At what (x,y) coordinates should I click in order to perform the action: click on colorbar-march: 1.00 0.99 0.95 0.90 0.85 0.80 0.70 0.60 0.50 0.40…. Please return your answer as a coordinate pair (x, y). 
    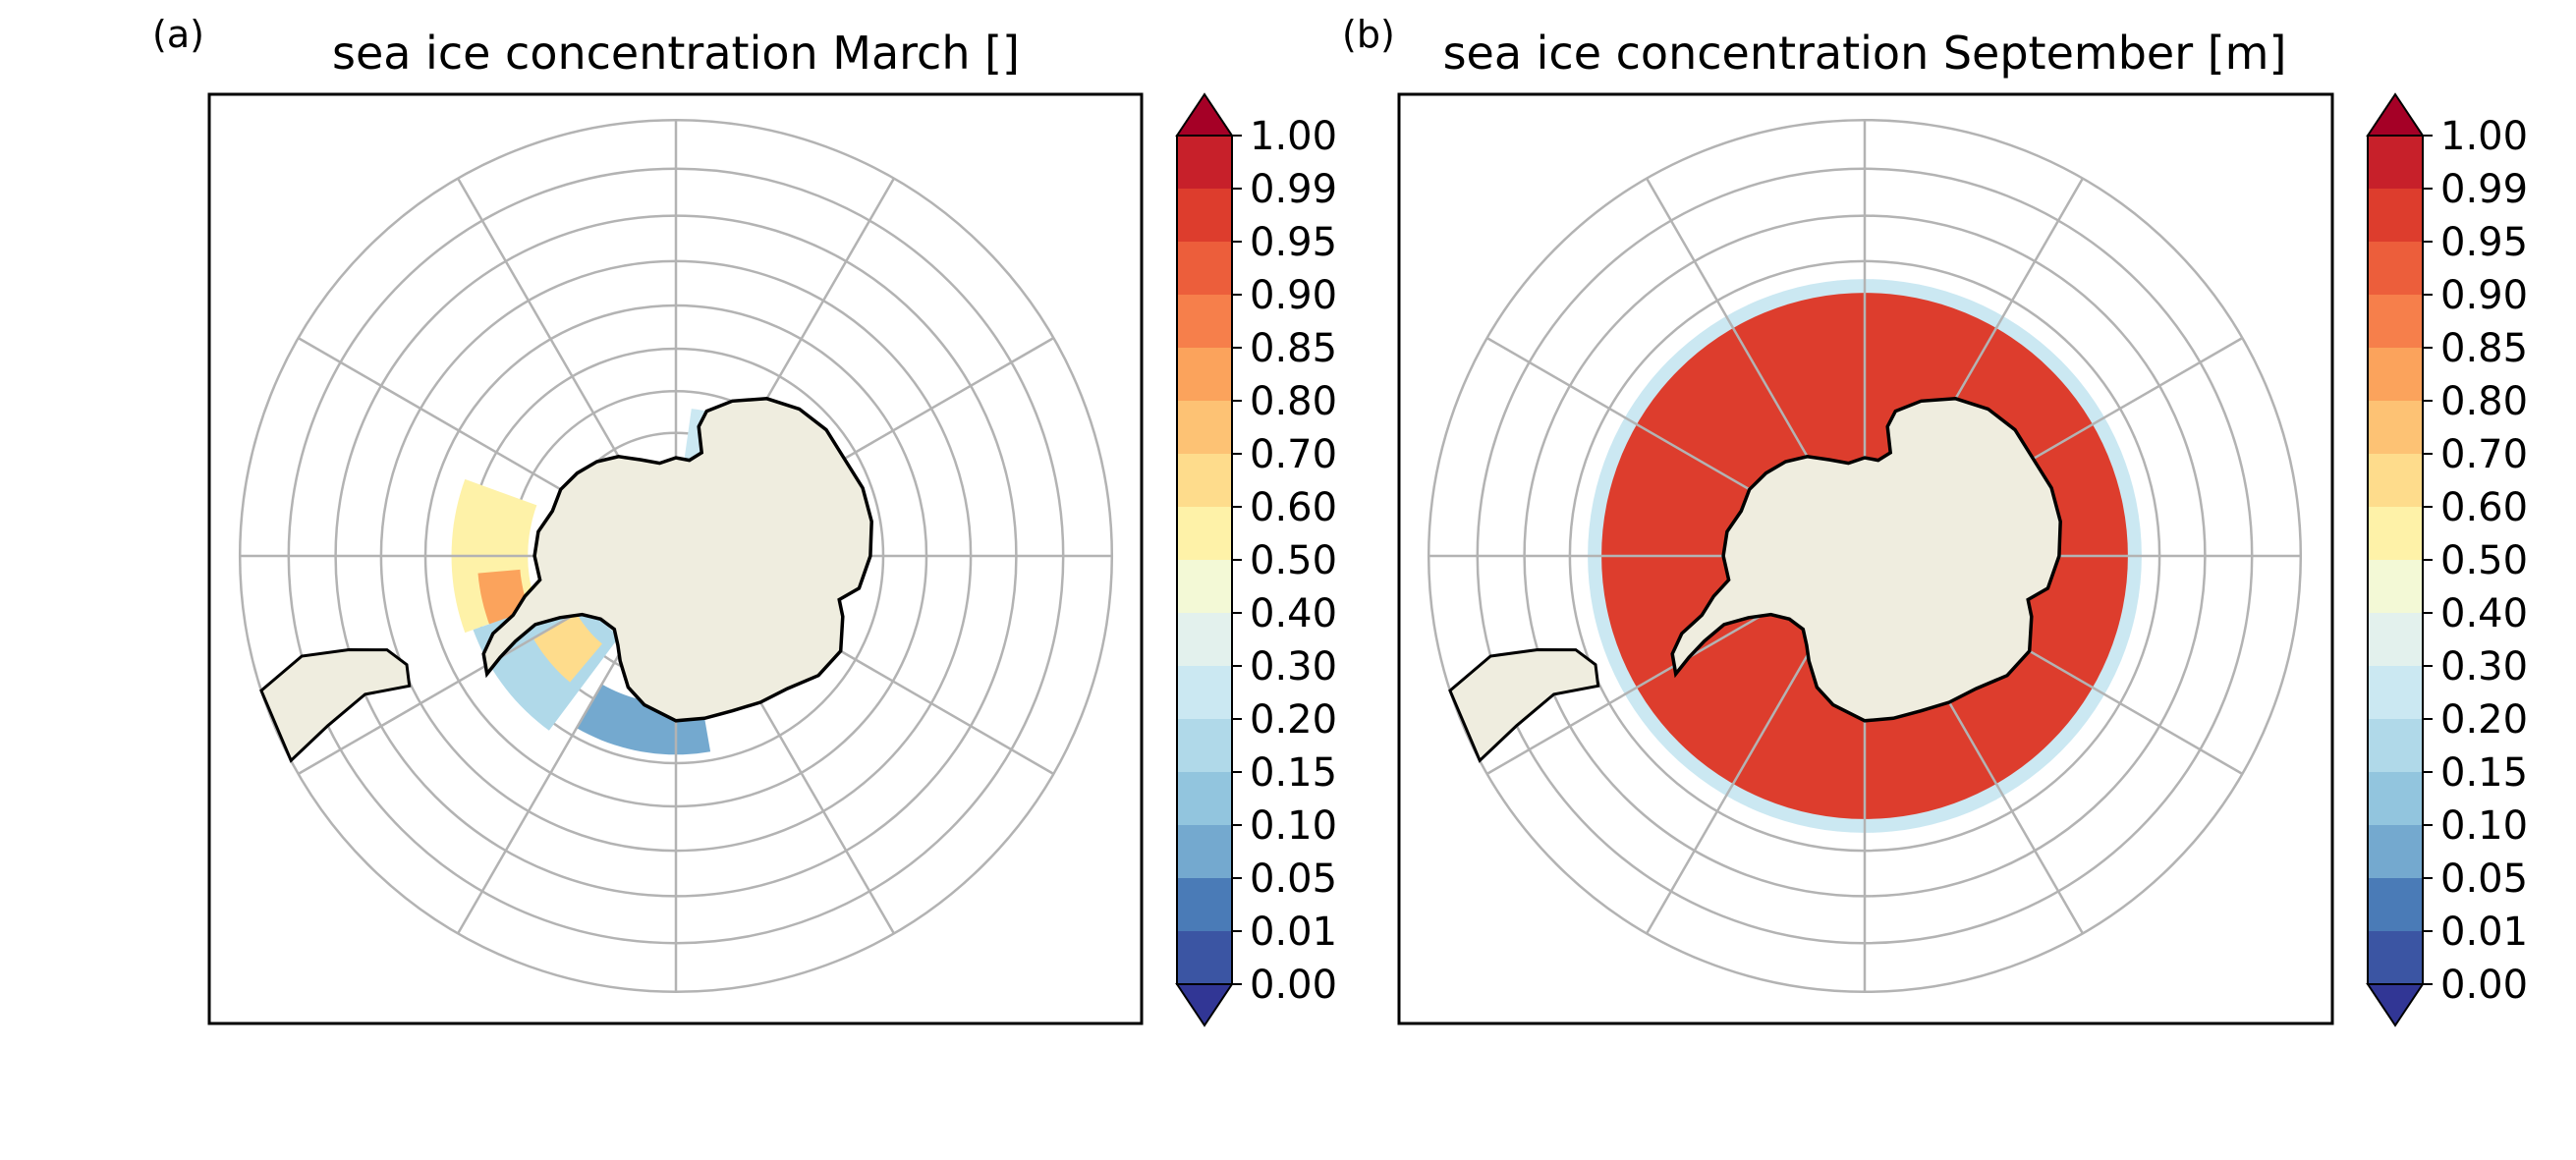
    Looking at the image, I should click on (1256, 559).